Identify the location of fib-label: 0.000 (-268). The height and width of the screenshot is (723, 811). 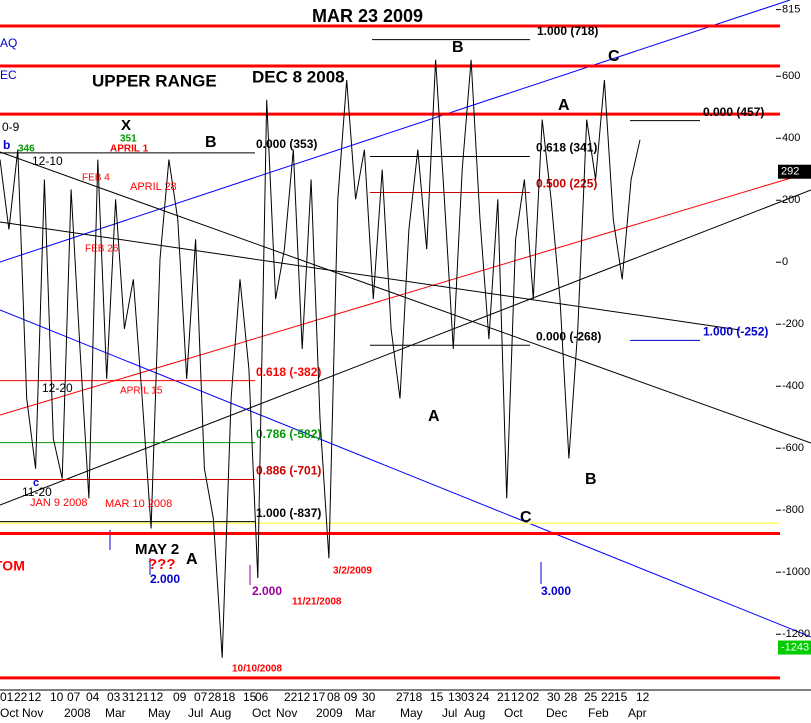
(568, 336).